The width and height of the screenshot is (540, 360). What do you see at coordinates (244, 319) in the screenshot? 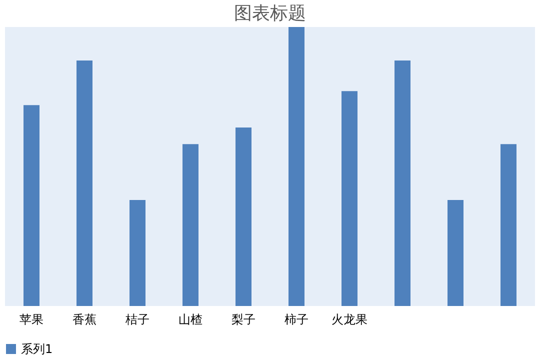
I see `x-tick-label: 梨子` at bounding box center [244, 319].